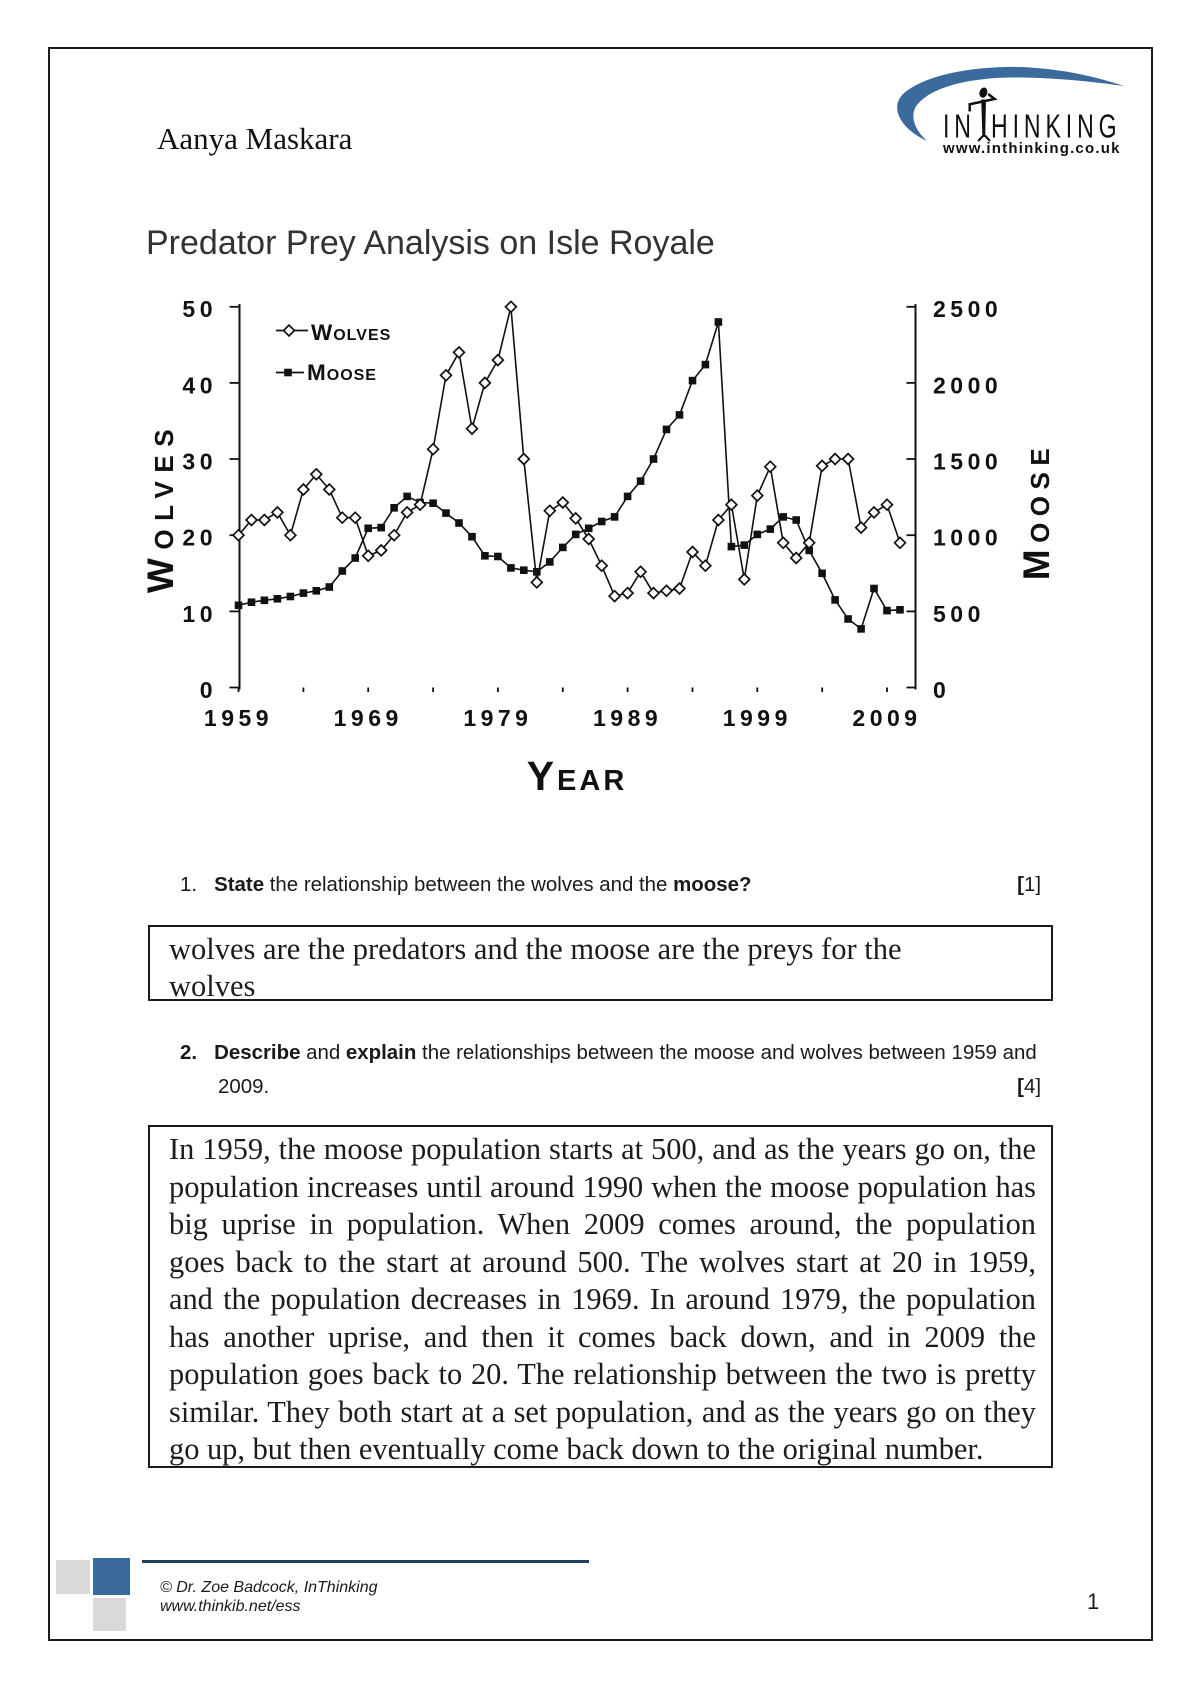 This screenshot has width=1200, height=1696. I want to click on svg-text: 1000, so click(967, 538).